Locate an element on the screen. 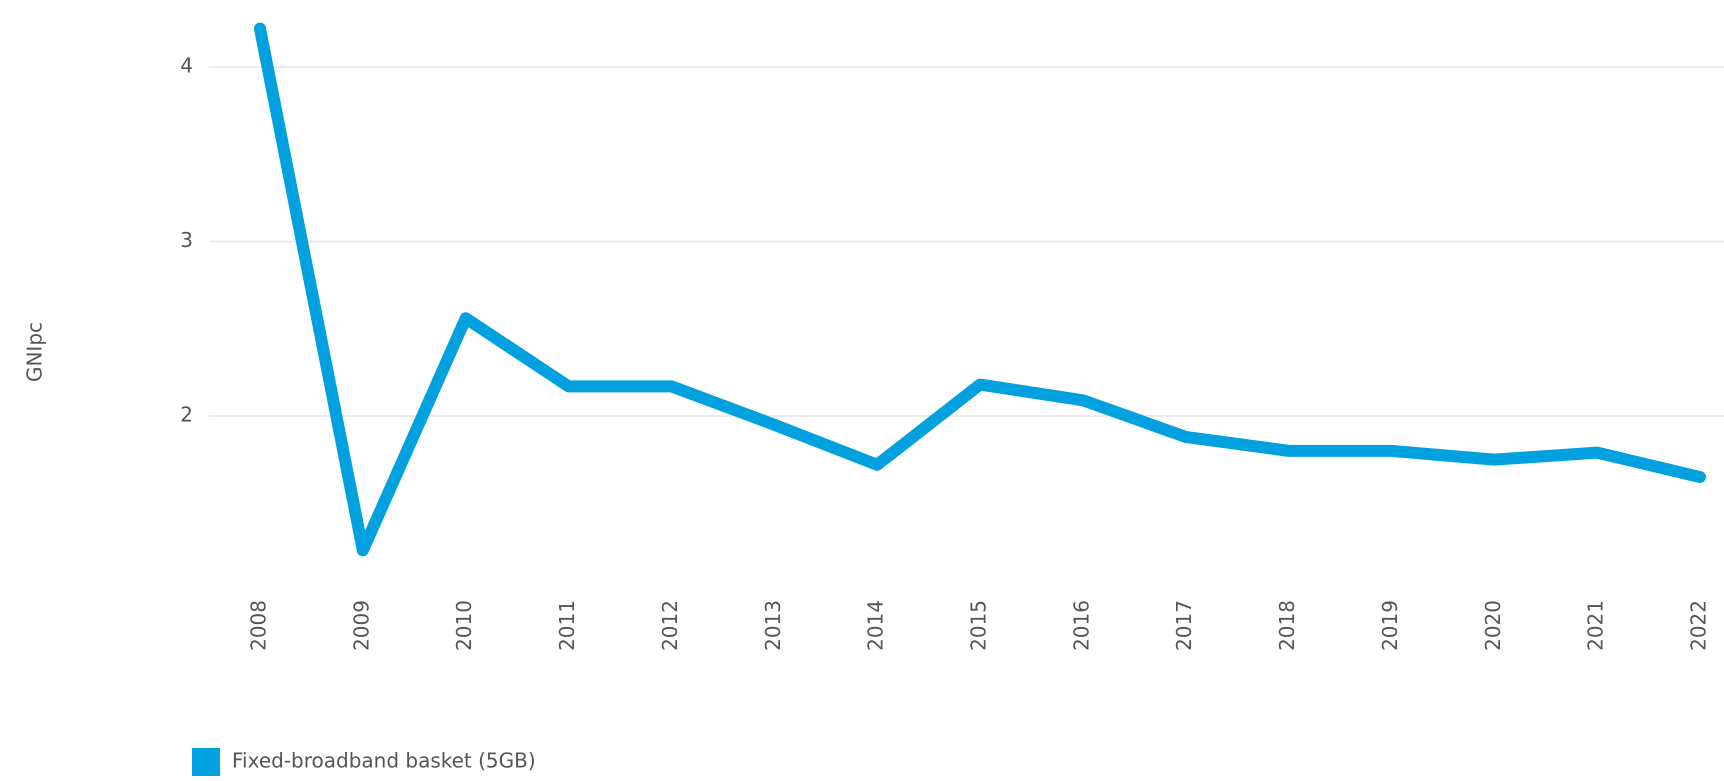 This screenshot has width=1724, height=781. x-tick-label: 2019 is located at coordinates (1390, 625).